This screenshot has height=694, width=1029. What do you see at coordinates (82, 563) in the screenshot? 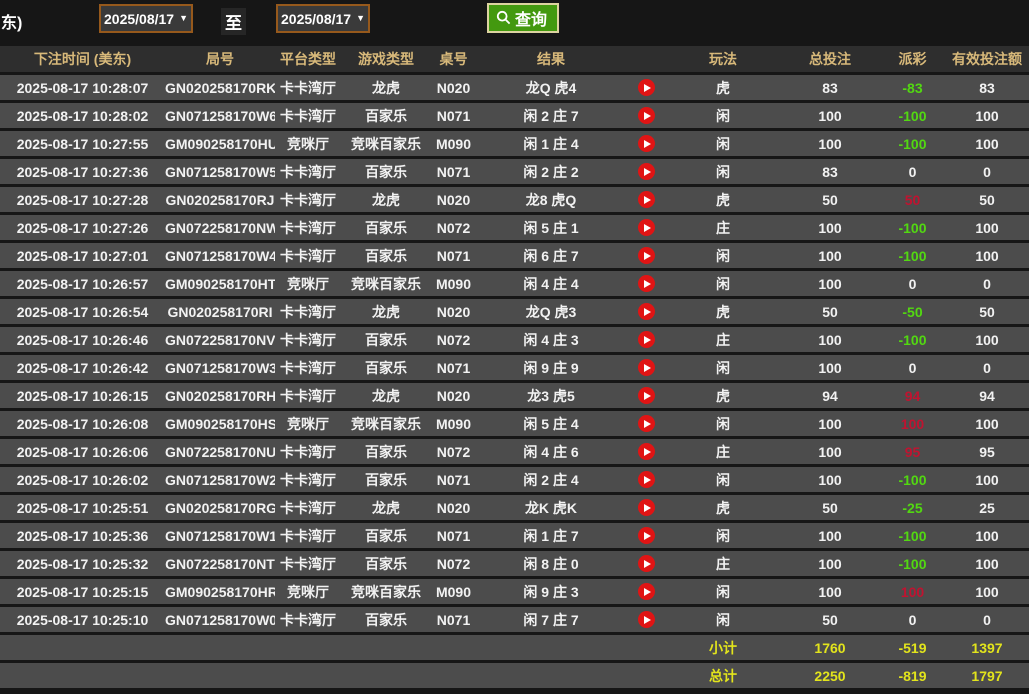
I see `cell-bet-time: 2025-08-17 10:25:32` at bounding box center [82, 563].